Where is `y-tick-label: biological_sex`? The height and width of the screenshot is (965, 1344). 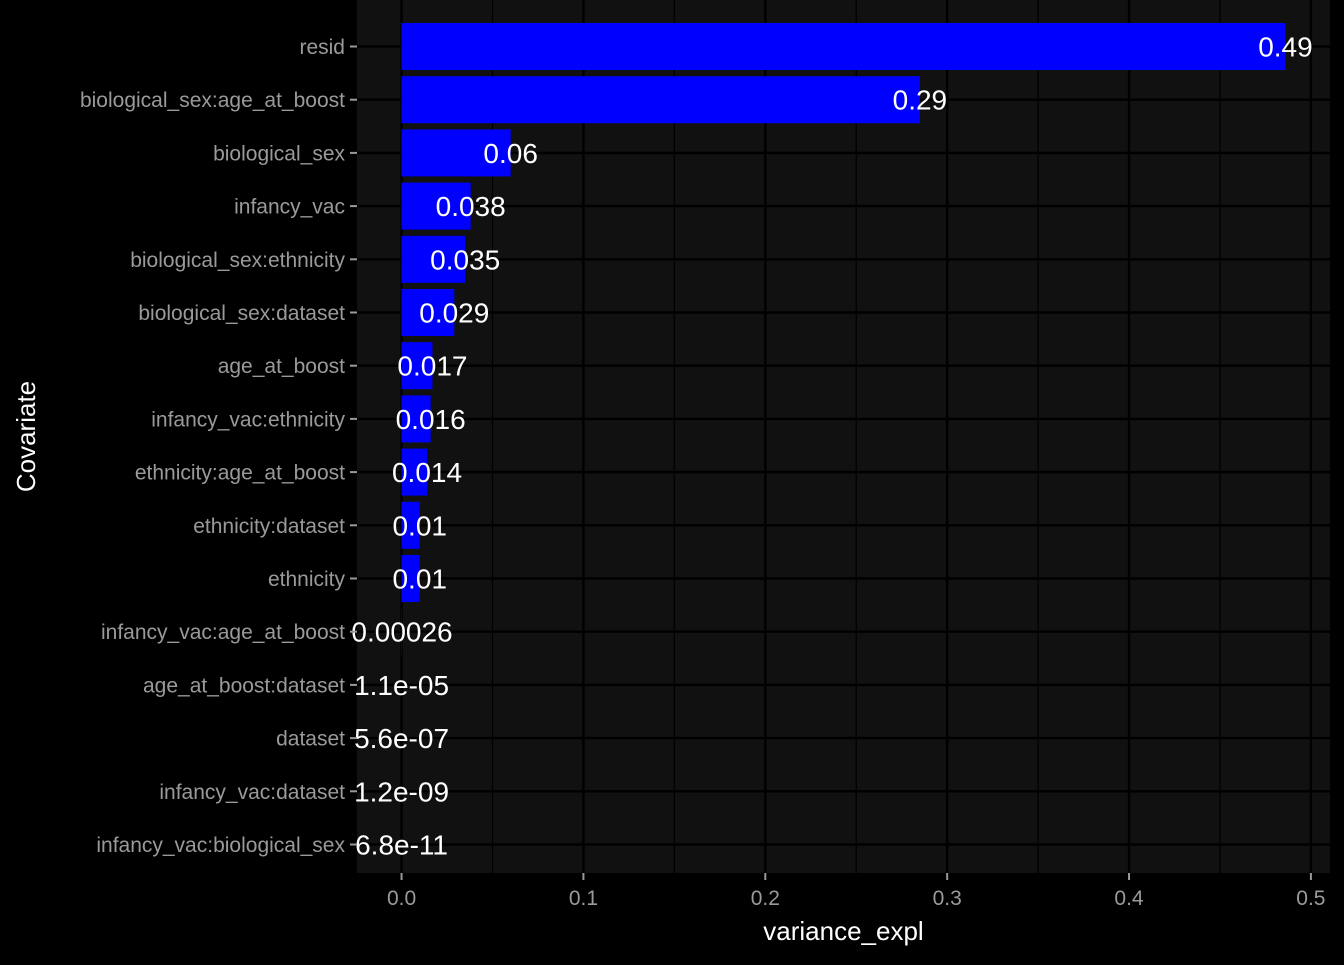 y-tick-label: biological_sex is located at coordinates (279, 153).